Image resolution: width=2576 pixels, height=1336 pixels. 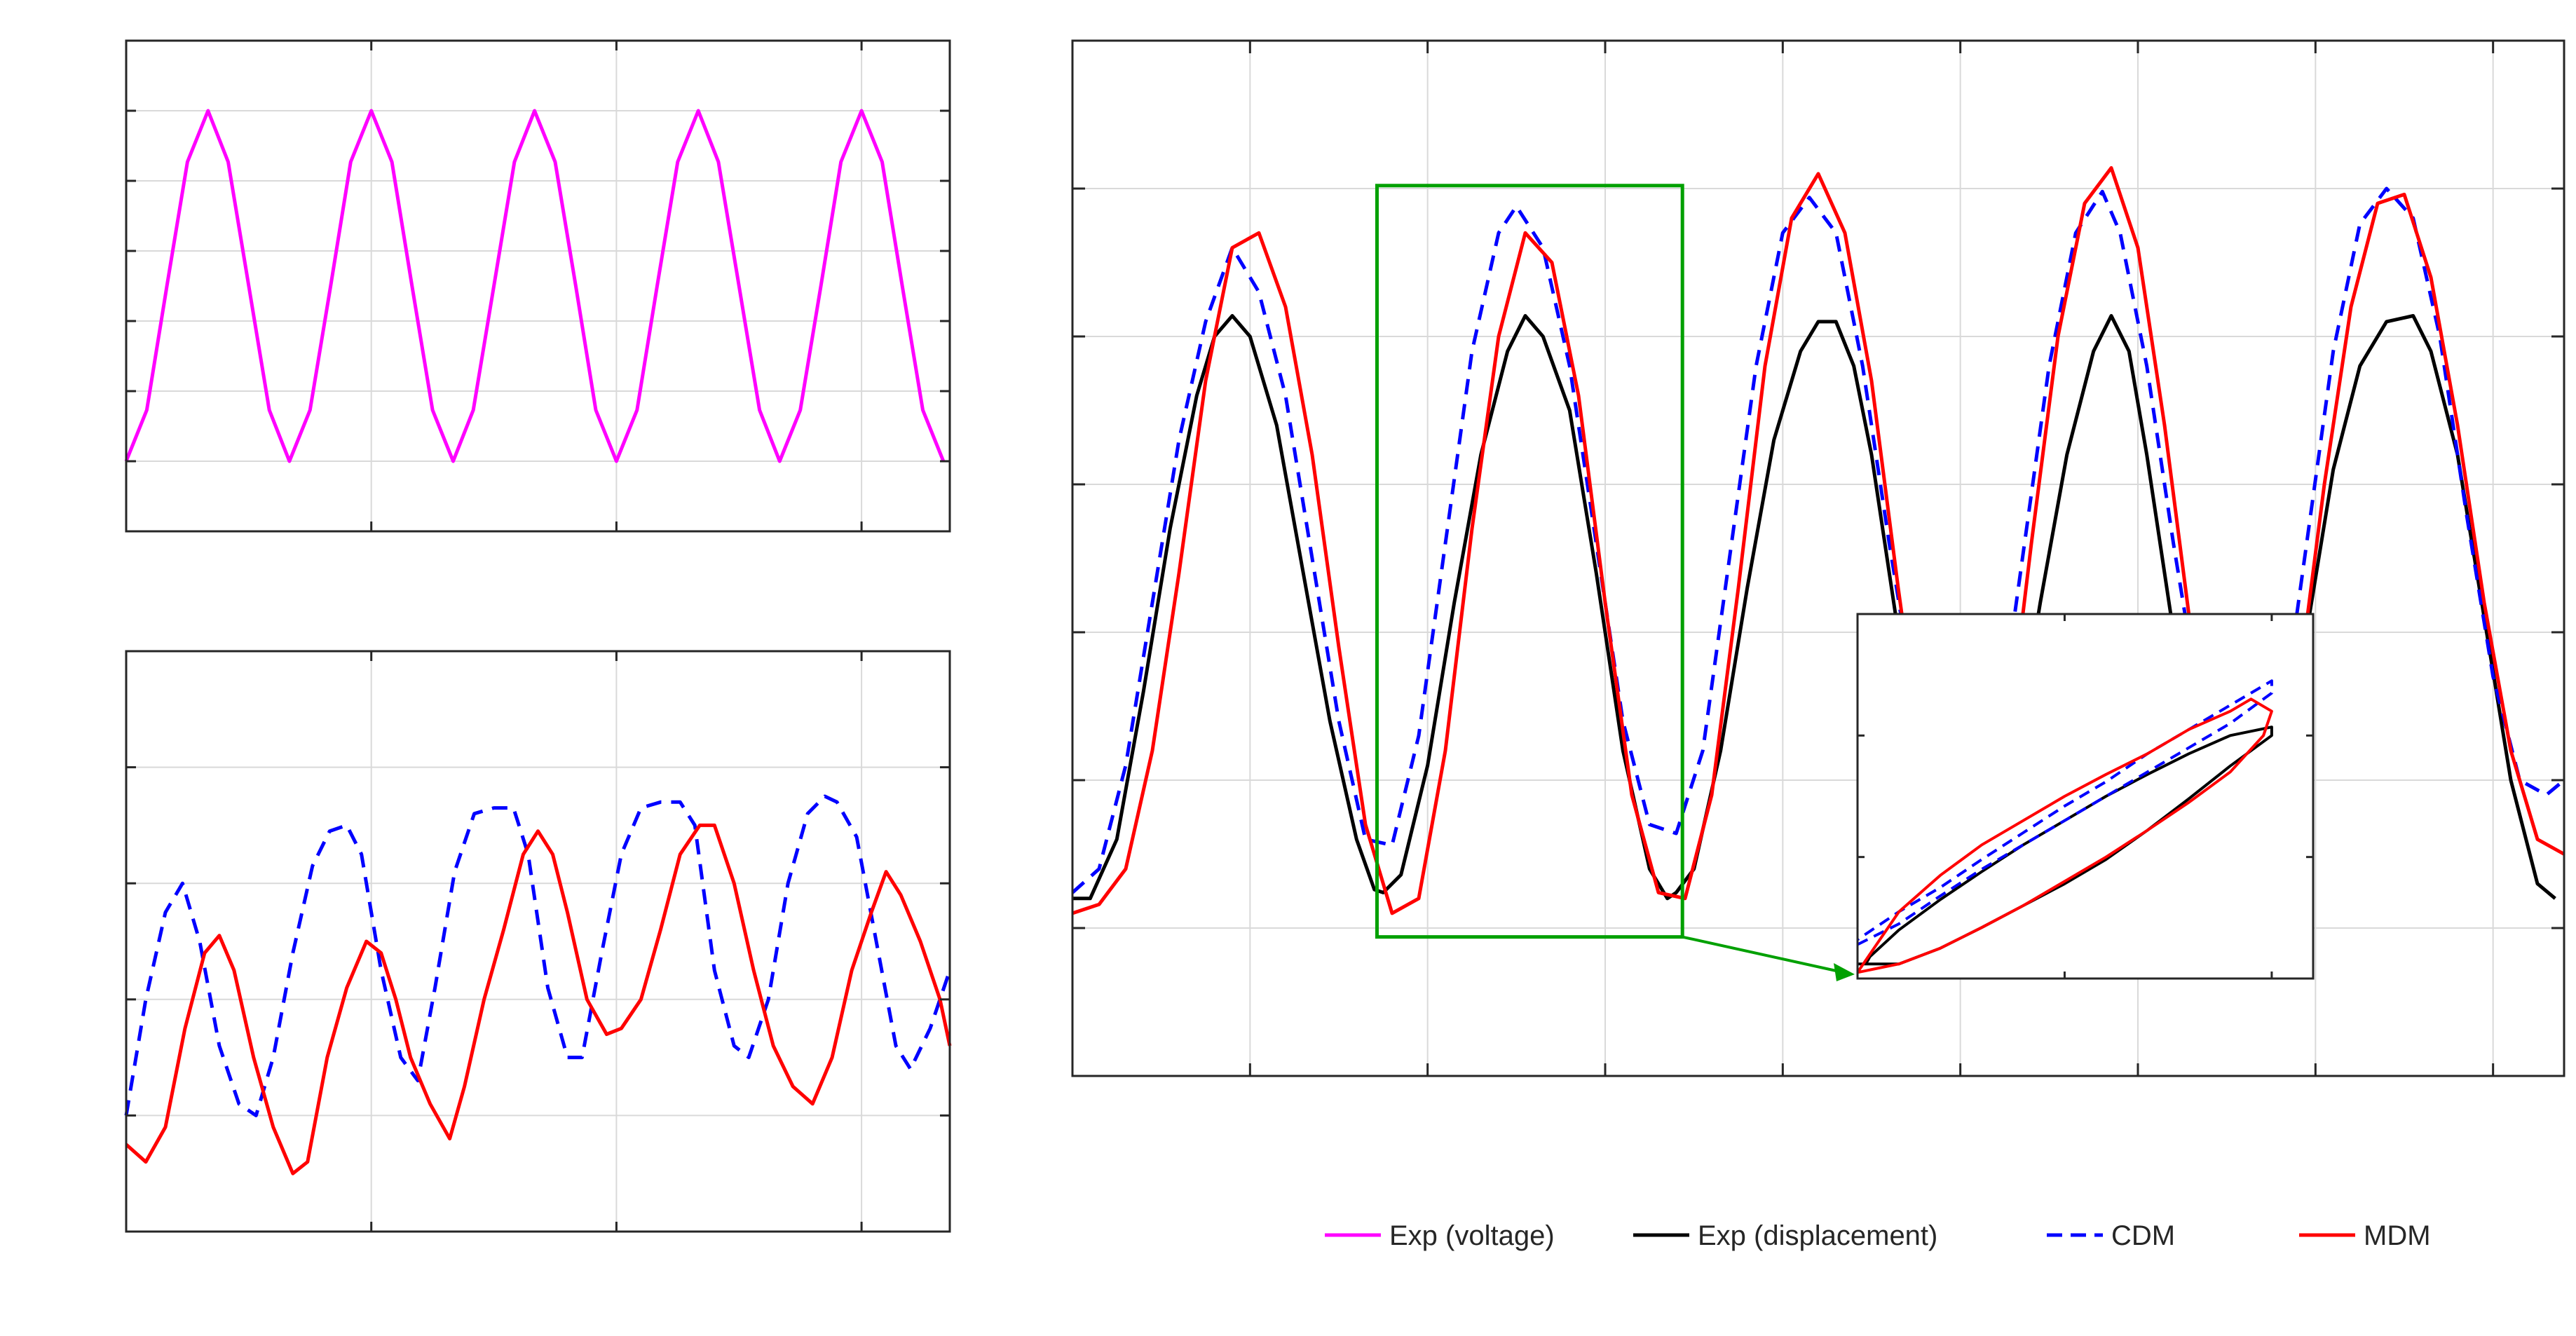 What do you see at coordinates (1529, 561) in the screenshot?
I see `zoom-box` at bounding box center [1529, 561].